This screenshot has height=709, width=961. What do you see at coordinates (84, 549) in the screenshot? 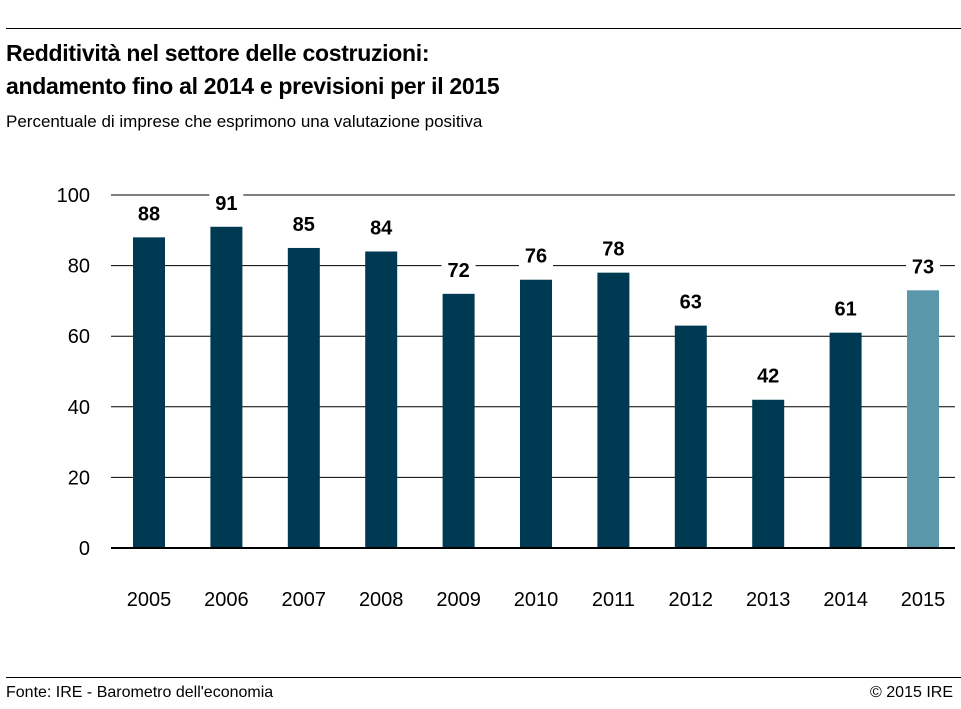
I see `y-tick-label: 0` at bounding box center [84, 549].